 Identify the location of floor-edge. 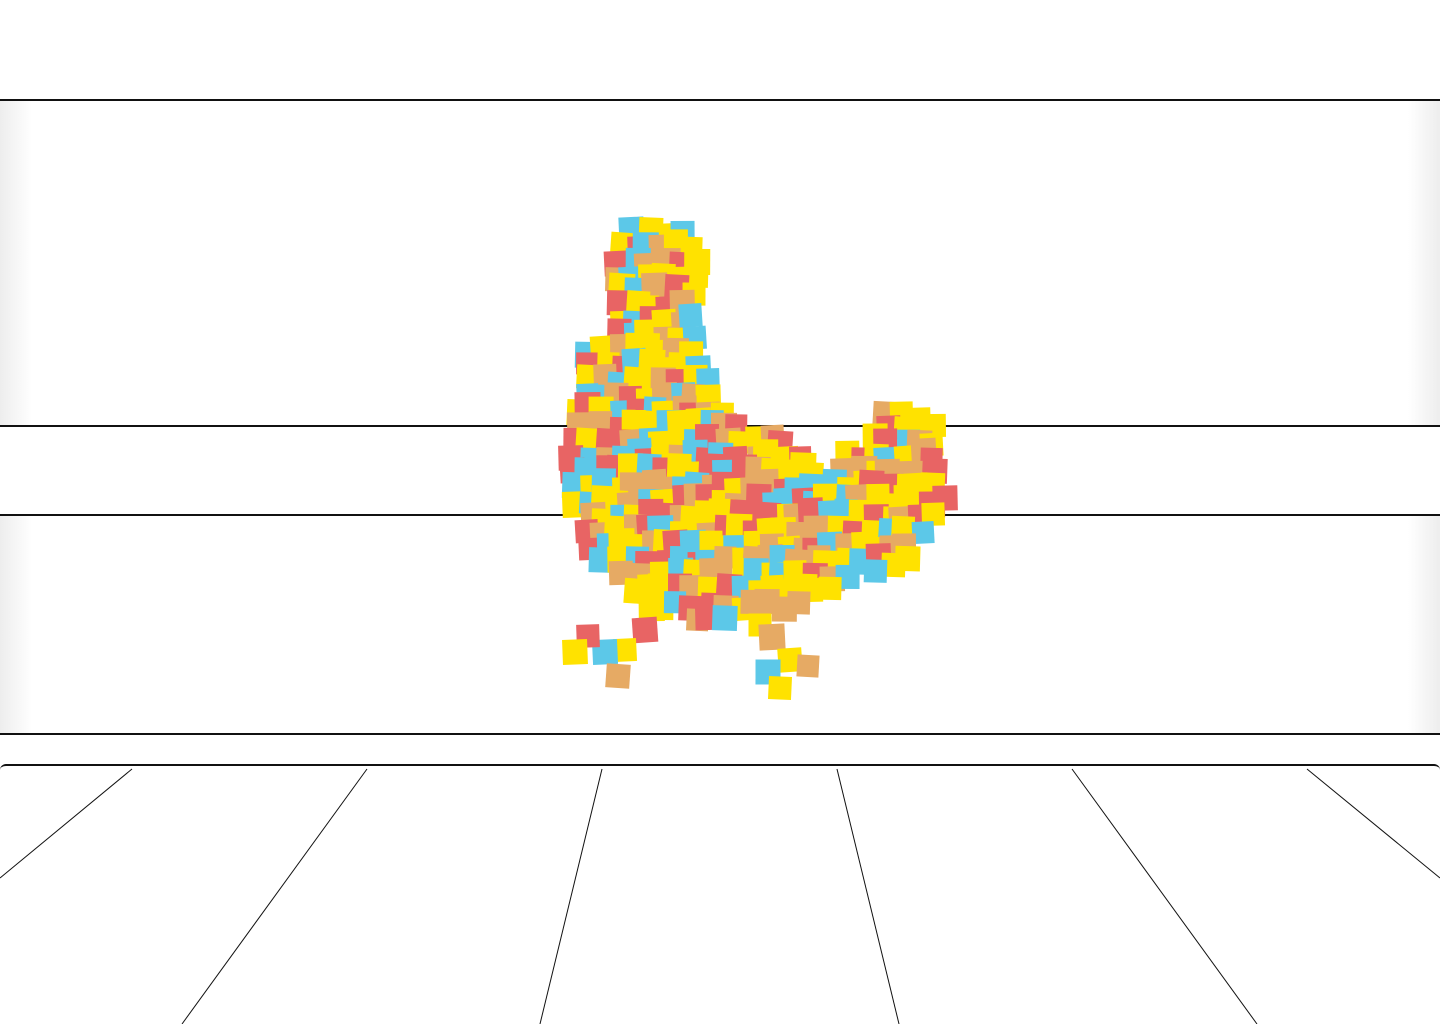
(720, 768).